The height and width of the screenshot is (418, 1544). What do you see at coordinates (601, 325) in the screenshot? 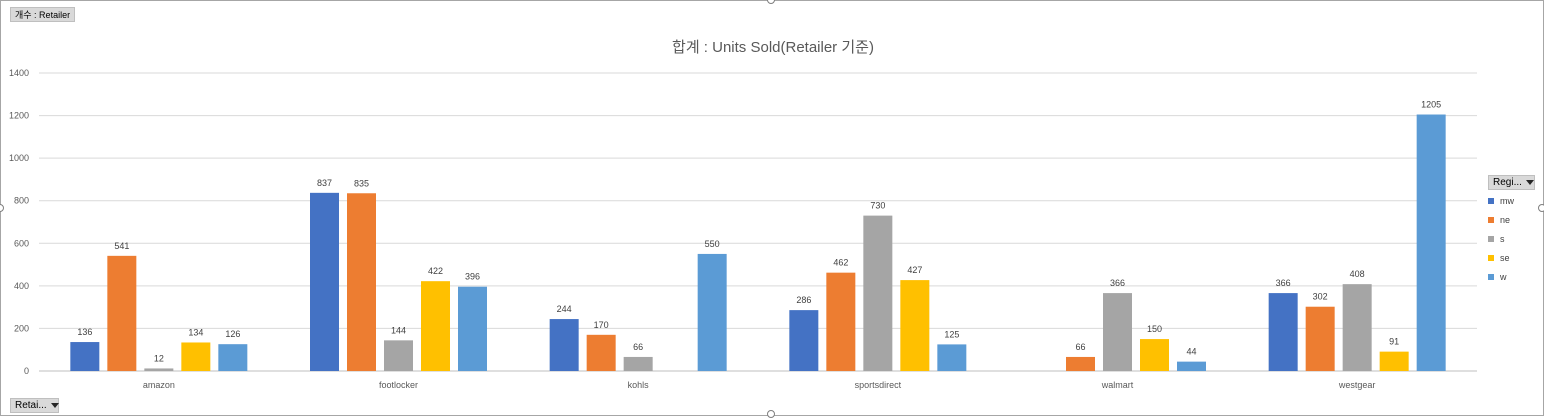
I see `data-label: 170` at bounding box center [601, 325].